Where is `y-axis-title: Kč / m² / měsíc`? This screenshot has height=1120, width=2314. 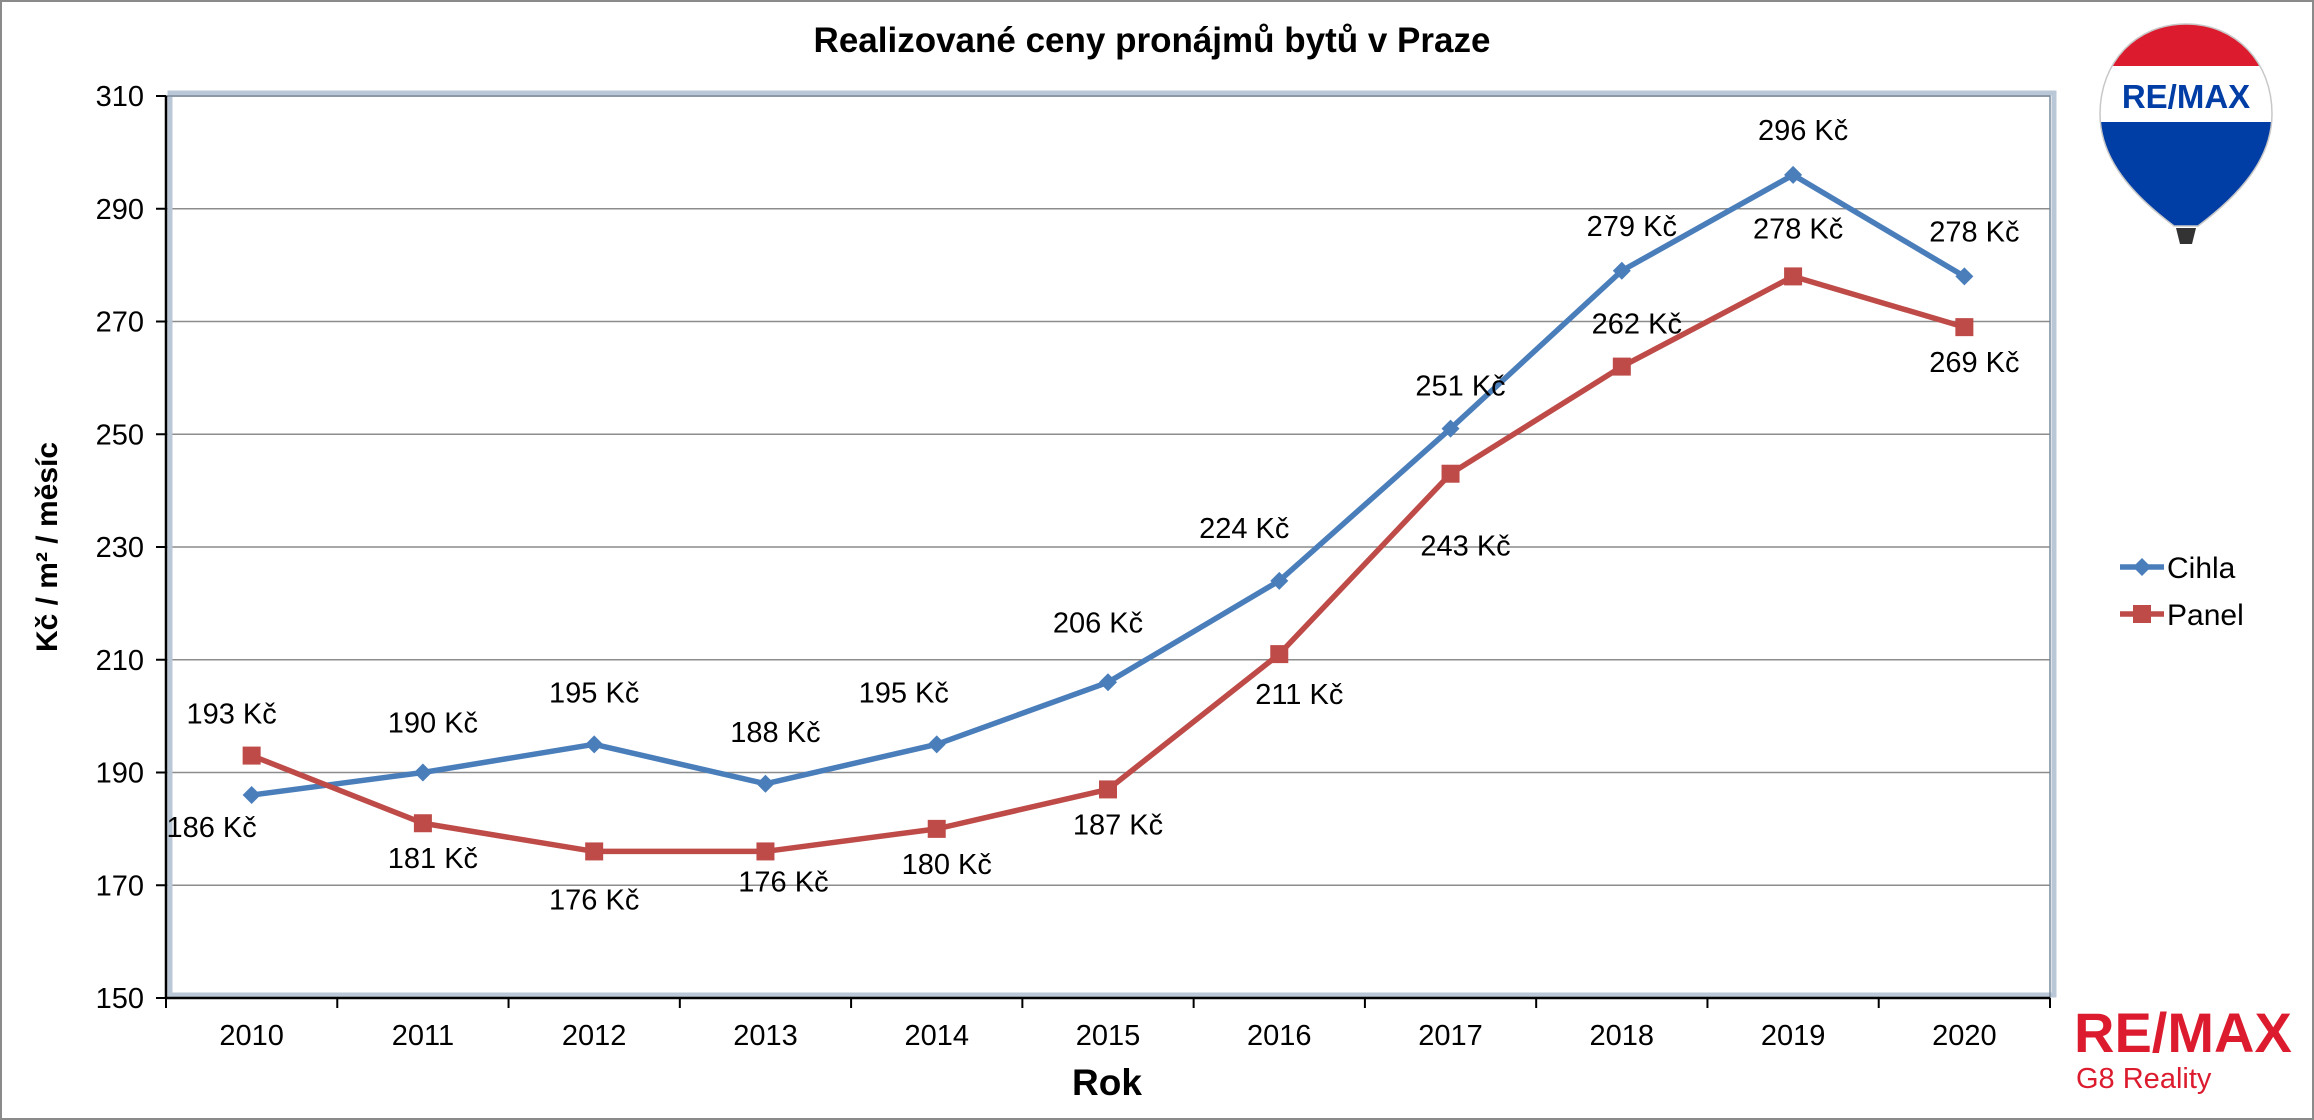 y-axis-title: Kč / m² / měsíc is located at coordinates (47, 547).